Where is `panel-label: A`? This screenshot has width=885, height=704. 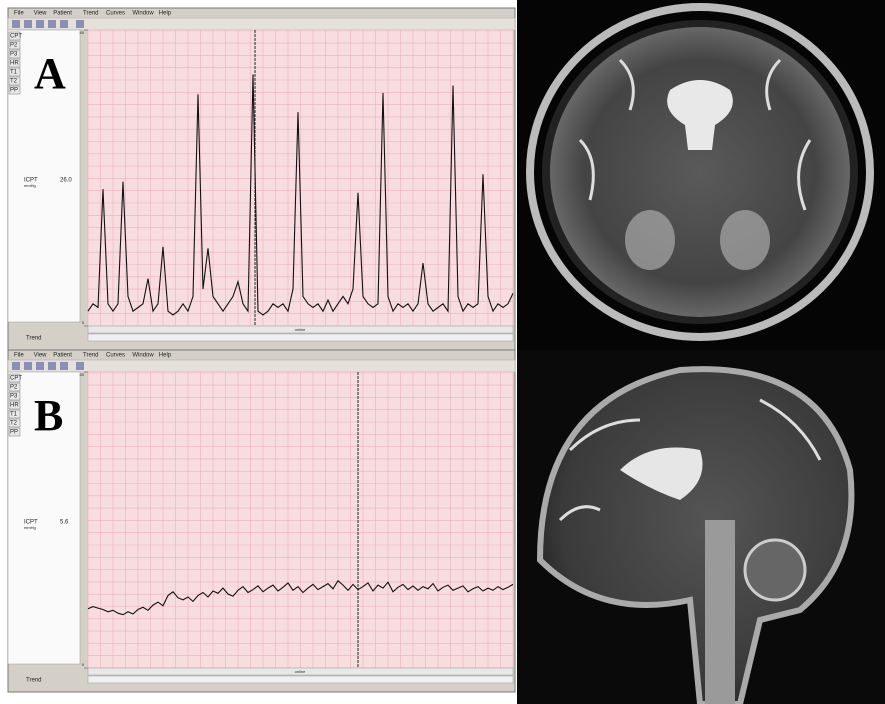 panel-label: A is located at coordinates (50, 73).